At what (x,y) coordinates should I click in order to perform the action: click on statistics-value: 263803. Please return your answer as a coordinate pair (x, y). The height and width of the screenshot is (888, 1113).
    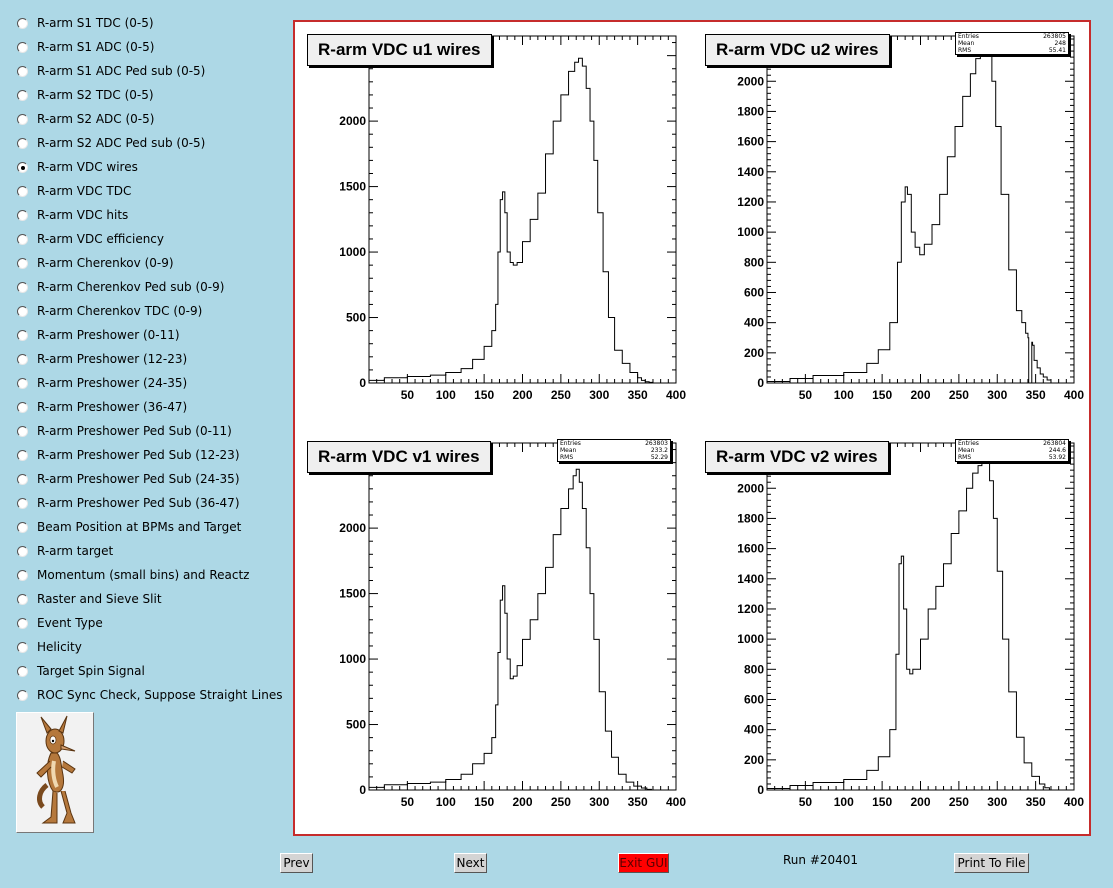
    Looking at the image, I should click on (656, 443).